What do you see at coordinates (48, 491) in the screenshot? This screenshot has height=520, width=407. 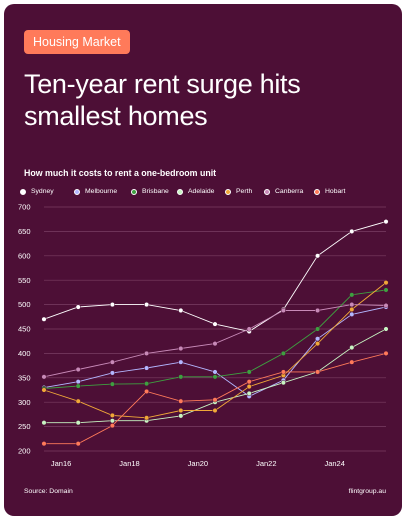 I see `source-note: Source: Domain` at bounding box center [48, 491].